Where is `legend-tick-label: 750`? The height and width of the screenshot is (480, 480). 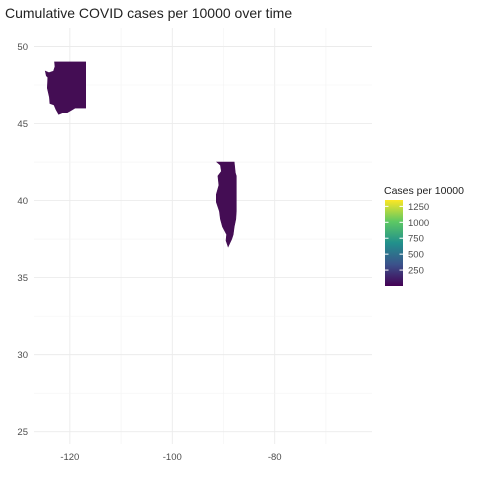 legend-tick-label: 750 is located at coordinates (416, 239).